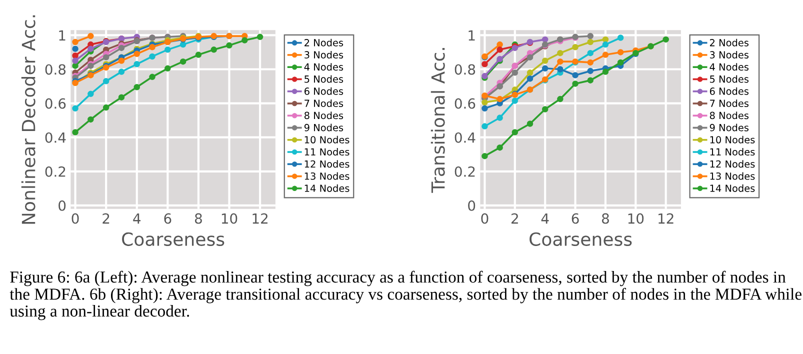  I want to click on caption: Figure 6: 6a (Left): Average nonlinear testing accuracy as a function of coarseness, sorted by the number of nodes in the MDFA. 6b (Right): Average transitional accuracy vs coarseness, sorted by the number of nodes in the MDFA while using a non-linear decoder., so click(406, 295).